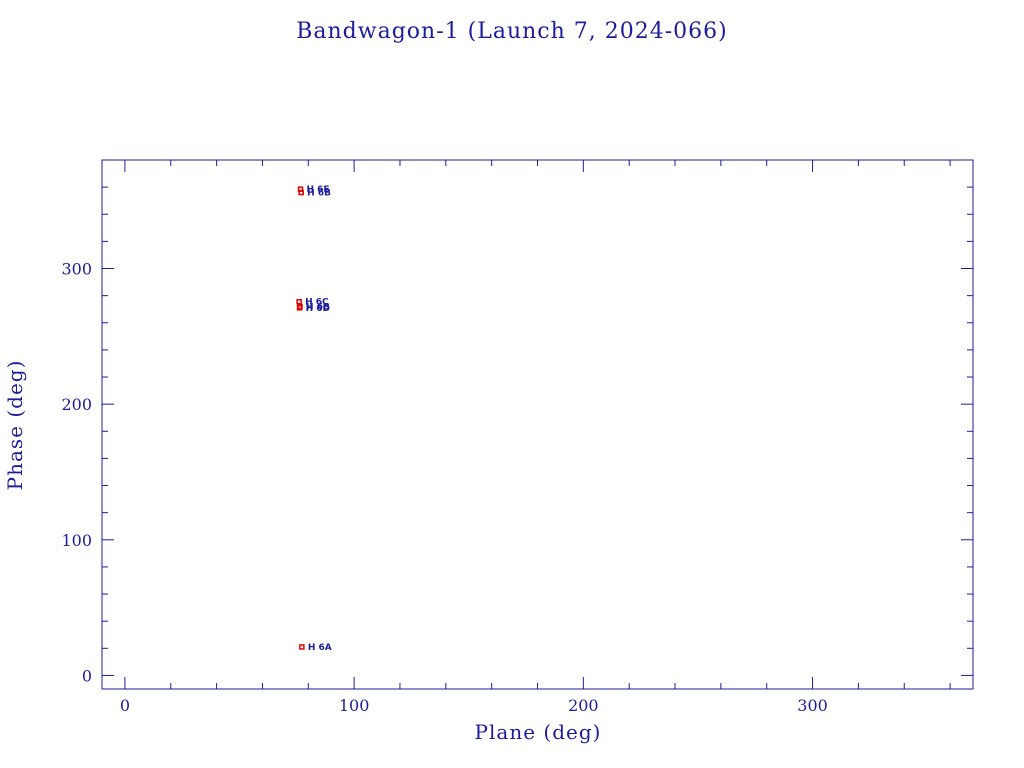 The width and height of the screenshot is (1024, 768). I want to click on y-tick-label: 200, so click(76, 404).